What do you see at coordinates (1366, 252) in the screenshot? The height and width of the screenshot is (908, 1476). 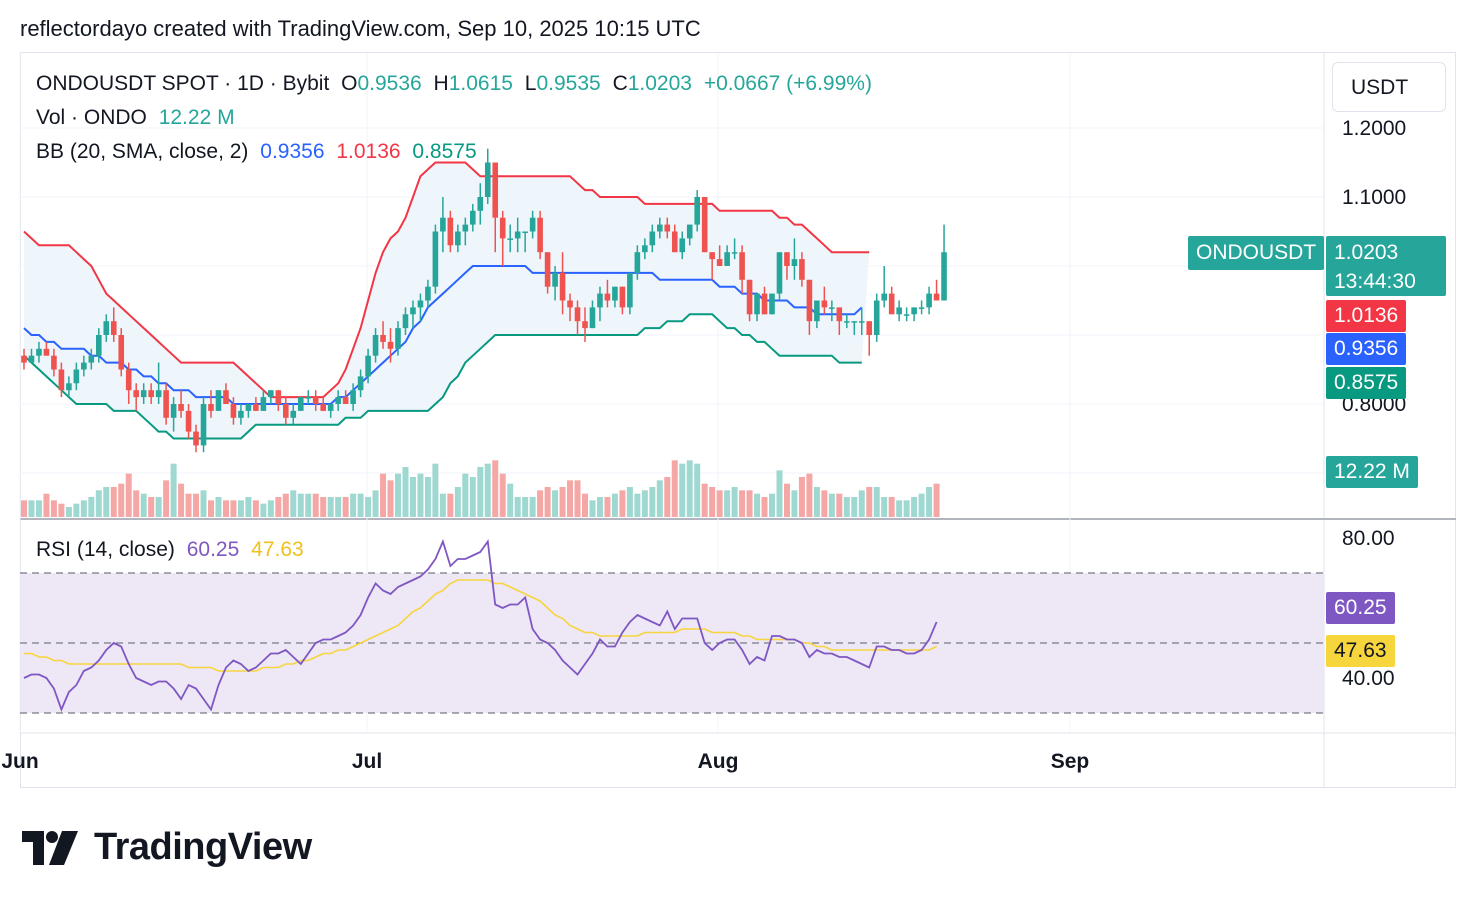 I see `last-price: 1.0203` at bounding box center [1366, 252].